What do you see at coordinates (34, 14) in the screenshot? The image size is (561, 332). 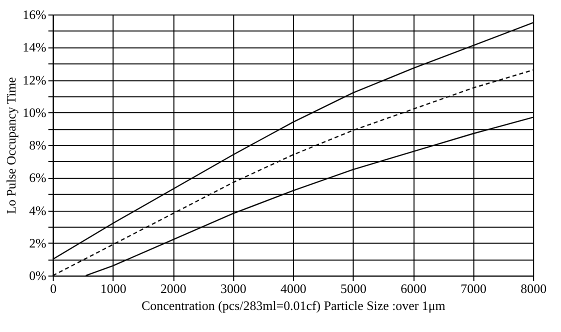 I see `y-tick-label: 16%` at bounding box center [34, 14].